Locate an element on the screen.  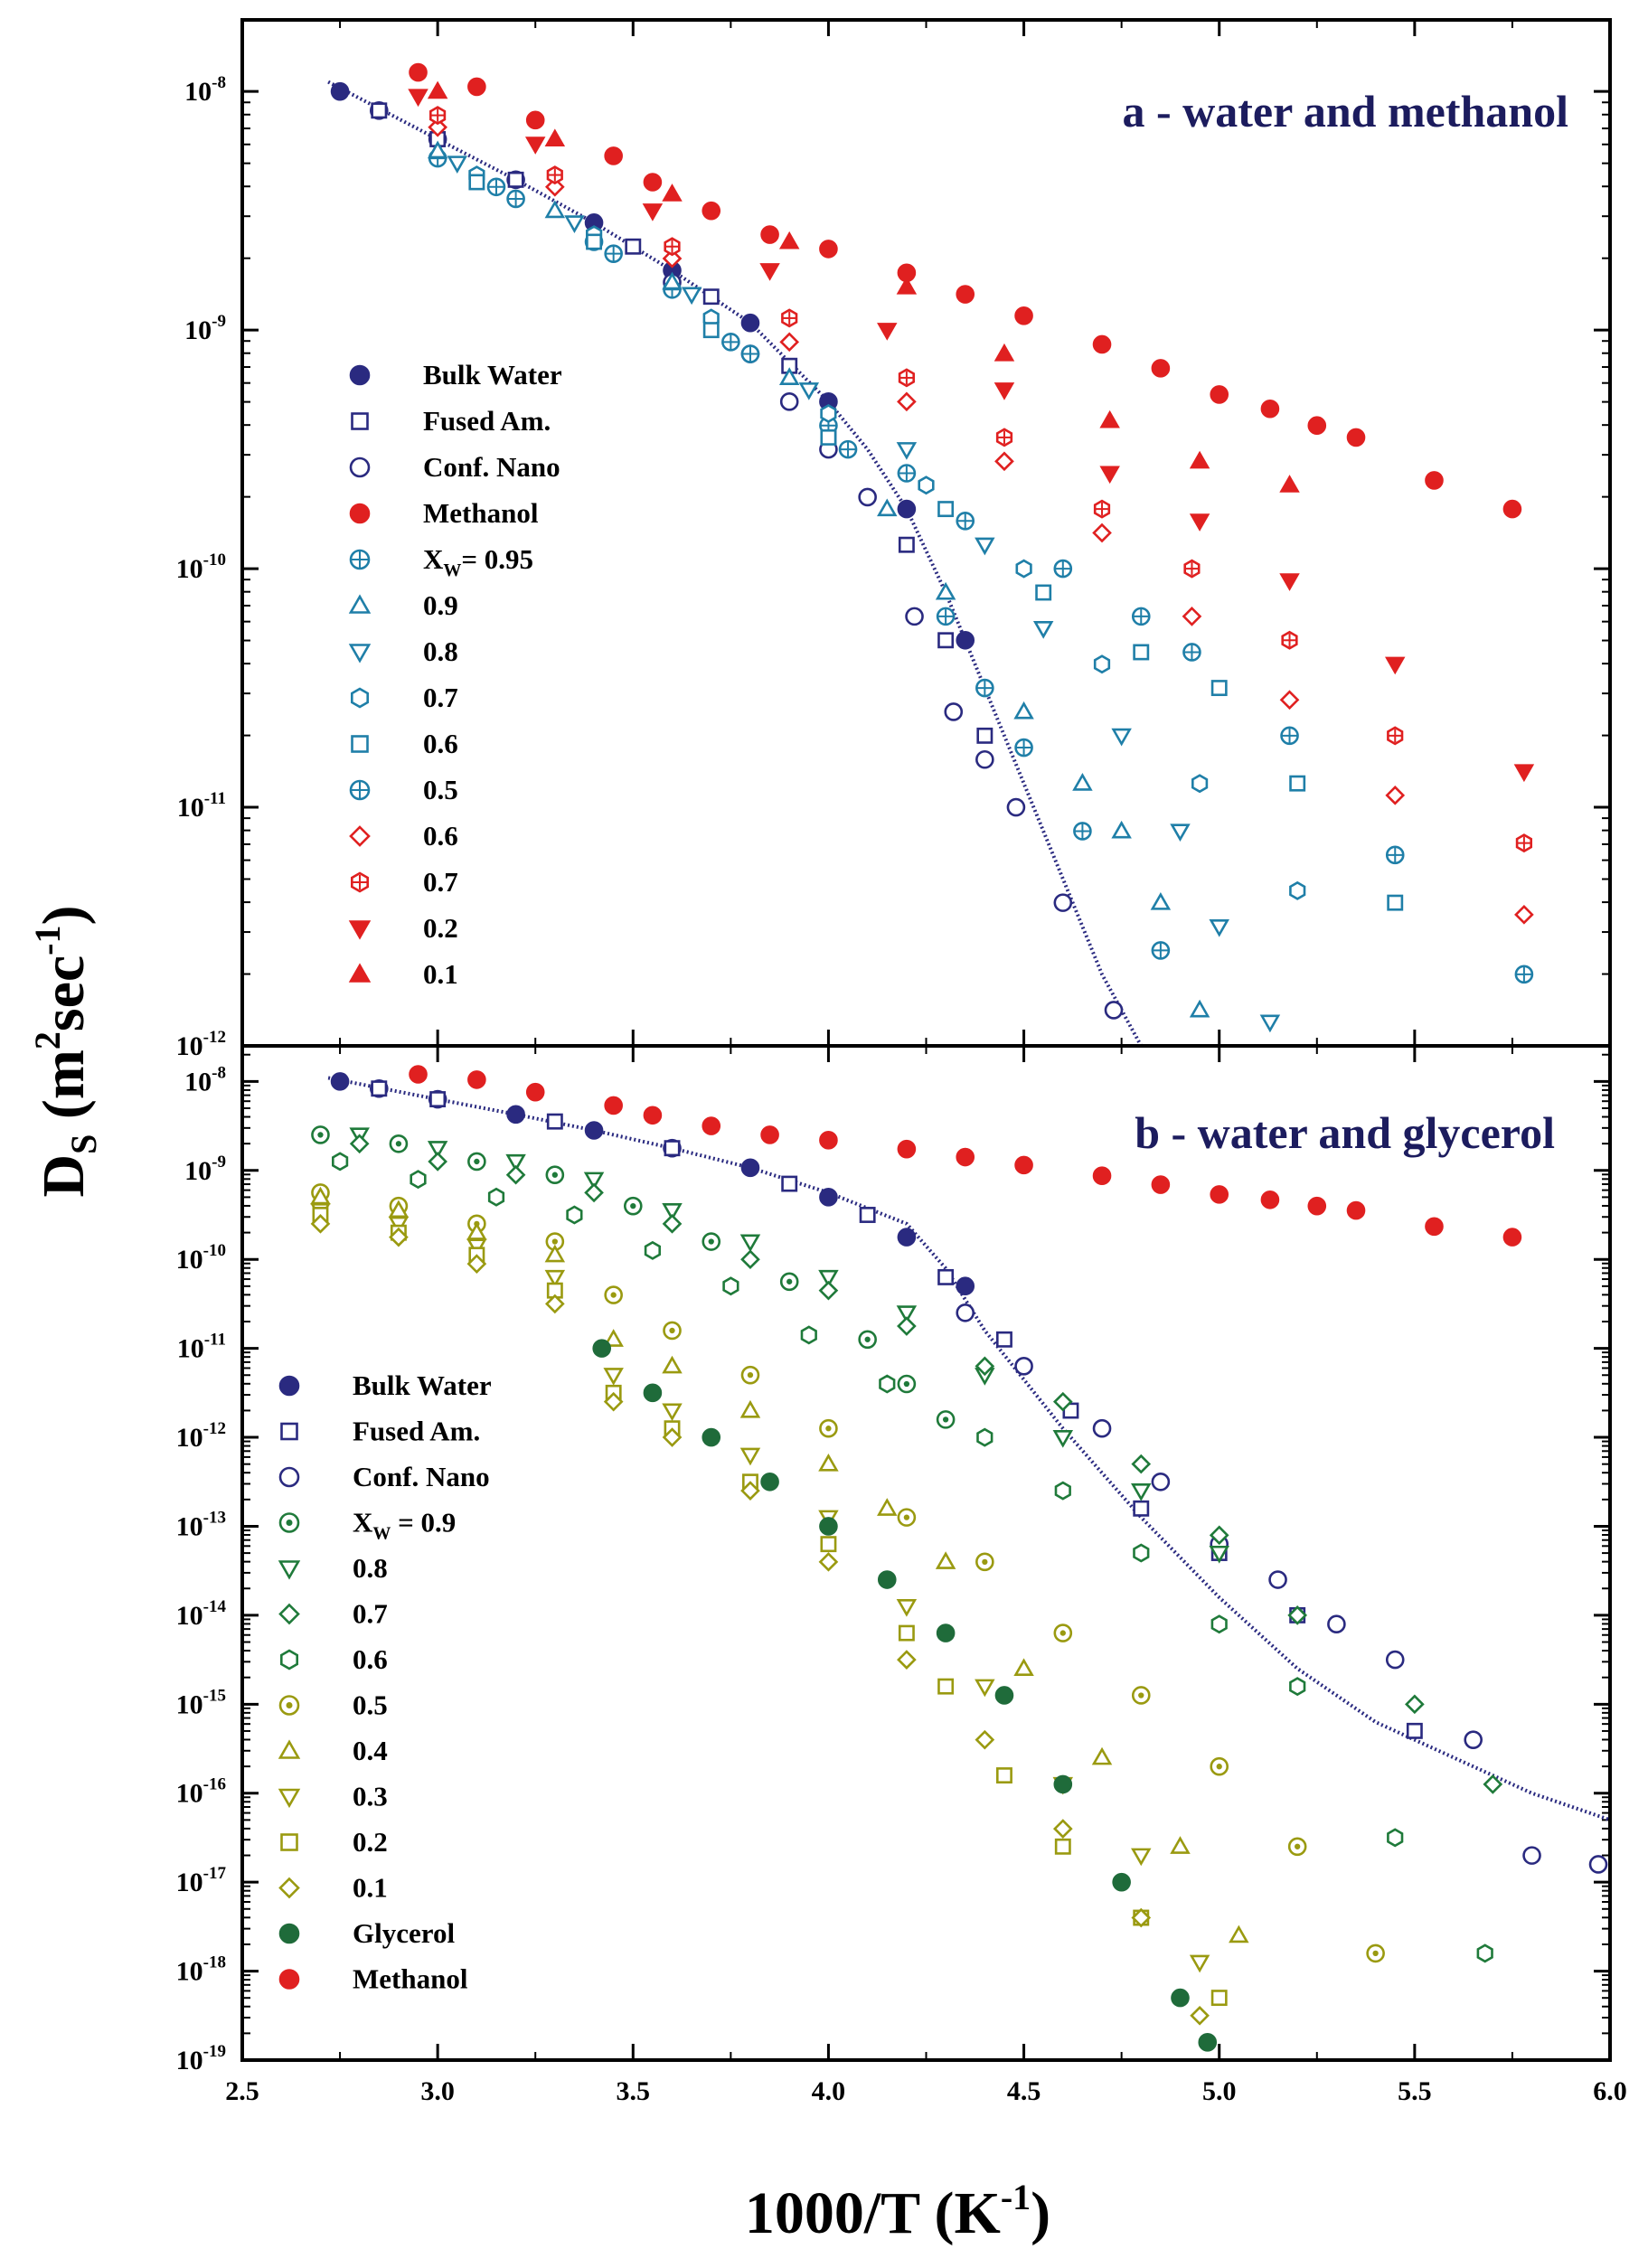
legend-label: 0.6 is located at coordinates (440, 836).